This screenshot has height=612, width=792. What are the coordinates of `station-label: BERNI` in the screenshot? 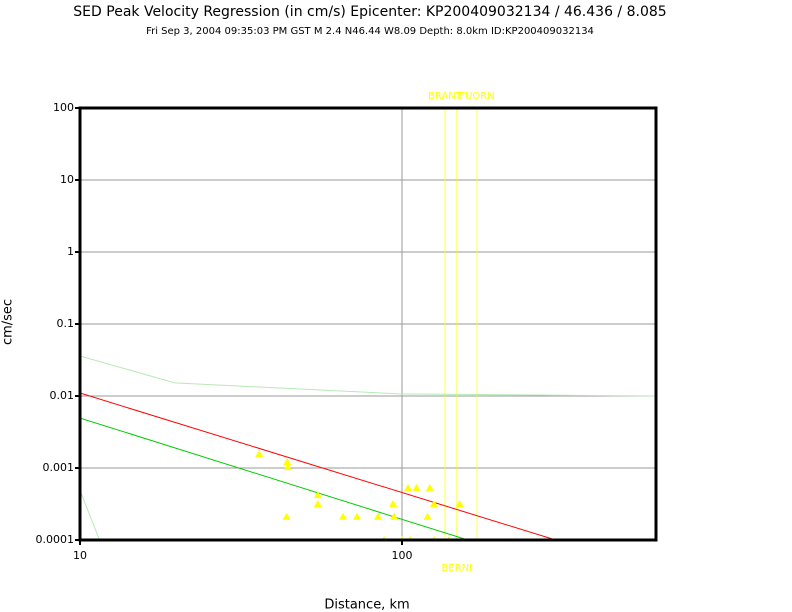 It's located at (457, 568).